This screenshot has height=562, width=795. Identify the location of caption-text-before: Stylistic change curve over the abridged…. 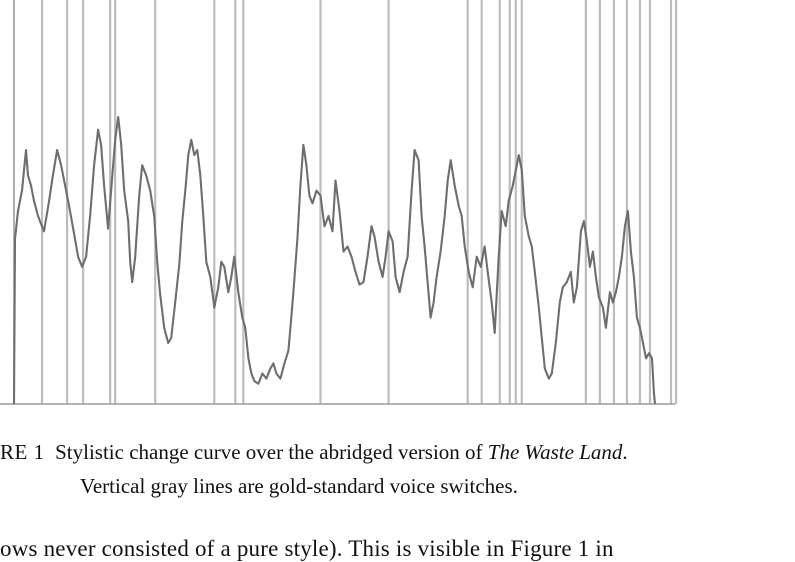
(271, 452).